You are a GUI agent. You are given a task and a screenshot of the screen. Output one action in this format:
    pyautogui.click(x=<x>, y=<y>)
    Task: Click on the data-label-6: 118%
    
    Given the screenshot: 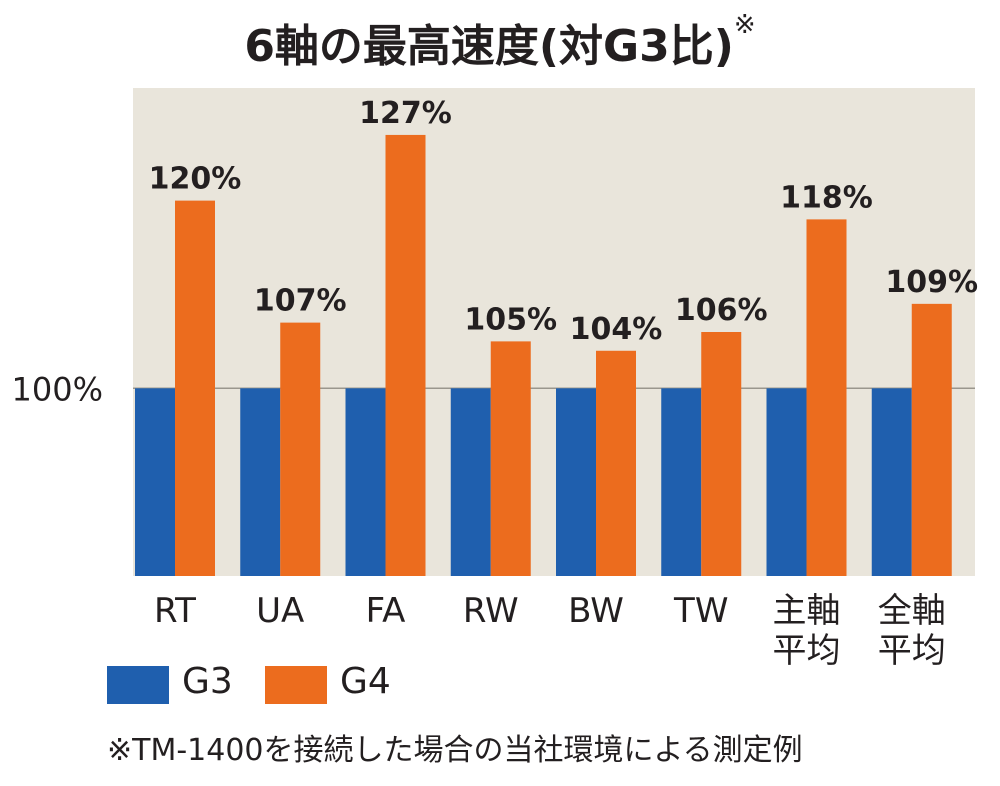 What is the action you would take?
    pyautogui.click(x=826, y=197)
    